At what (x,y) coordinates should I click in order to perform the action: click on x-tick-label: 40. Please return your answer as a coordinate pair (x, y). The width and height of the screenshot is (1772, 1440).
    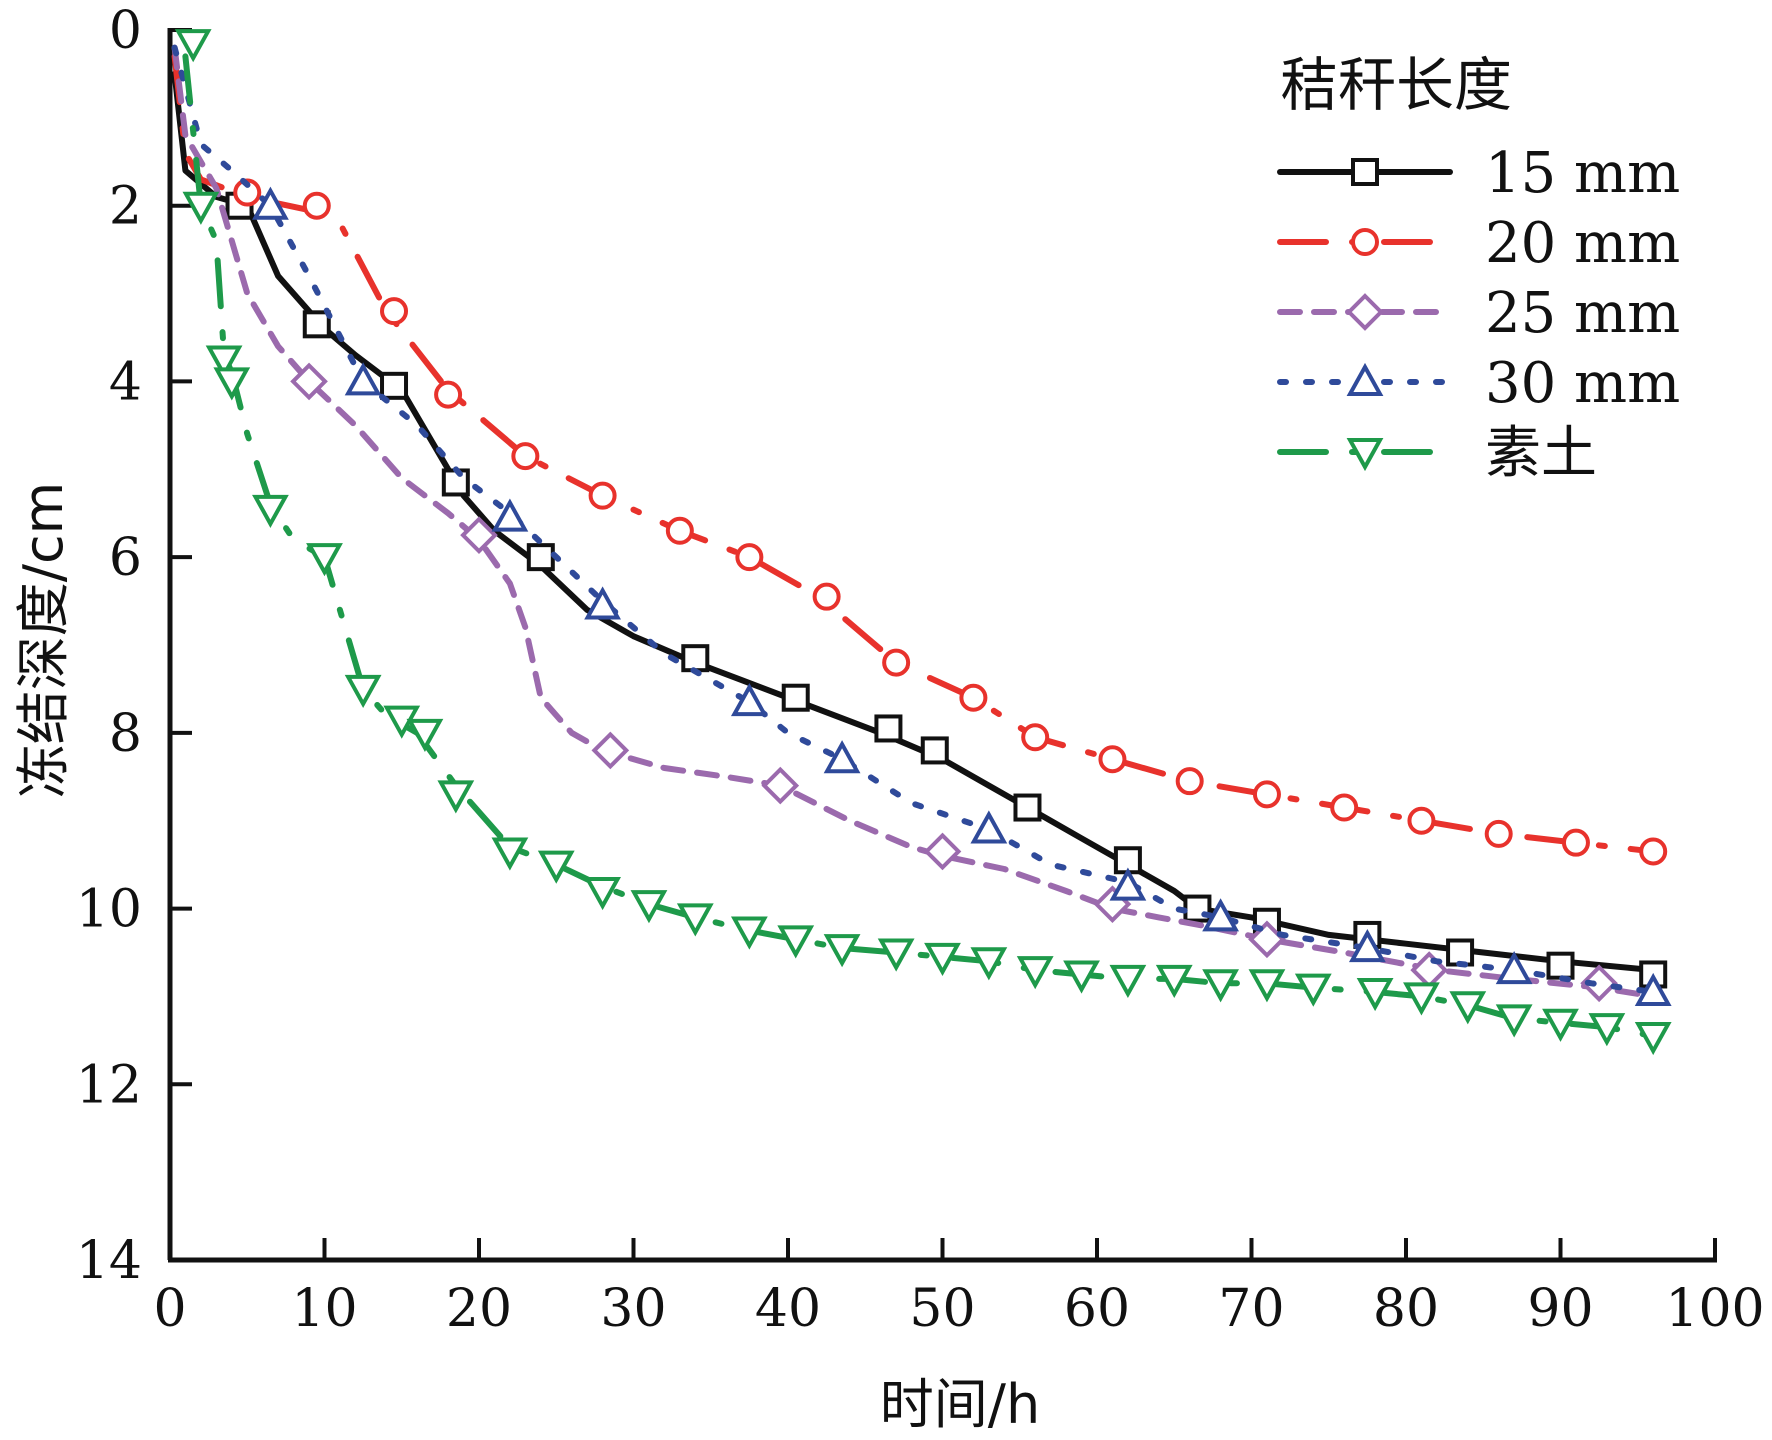
    Looking at the image, I should click on (788, 1309).